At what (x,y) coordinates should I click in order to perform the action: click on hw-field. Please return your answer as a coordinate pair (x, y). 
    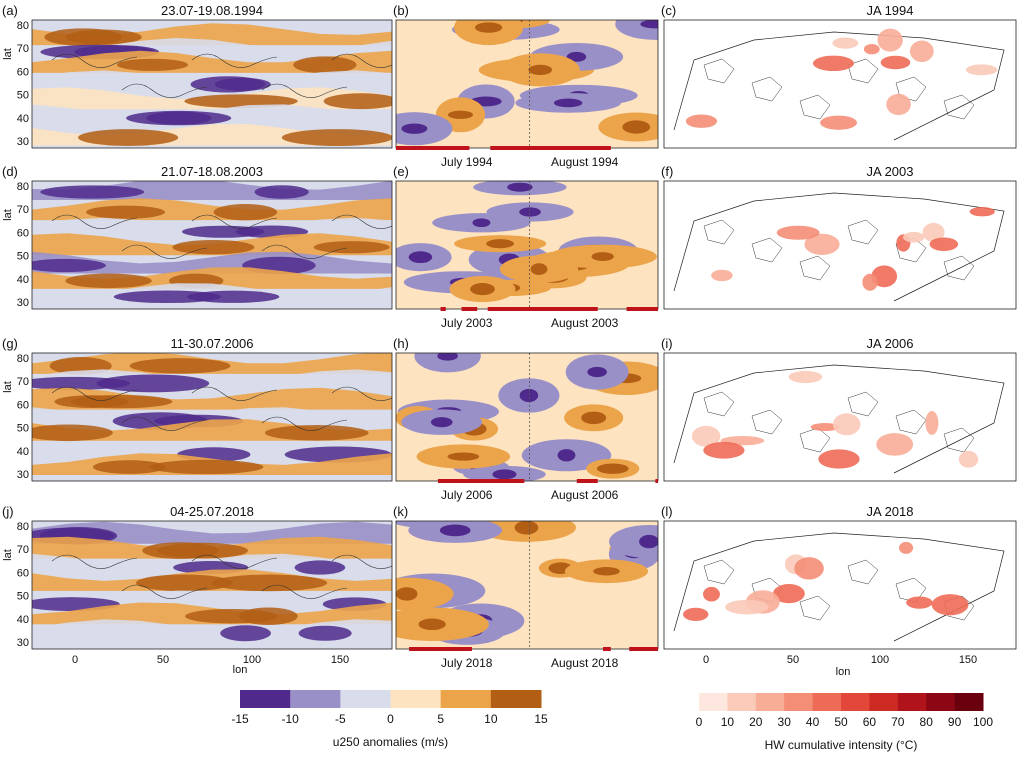
    Looking at the image, I should click on (839, 247).